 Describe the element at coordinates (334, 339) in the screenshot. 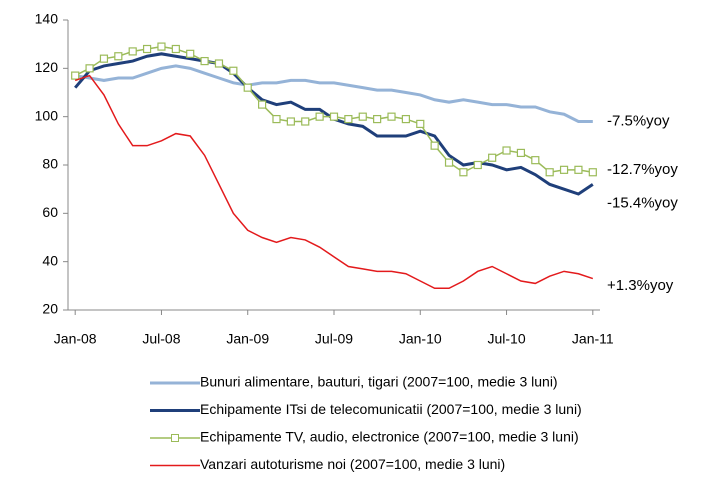

I see `x-tick-label: Jul-09` at that location.